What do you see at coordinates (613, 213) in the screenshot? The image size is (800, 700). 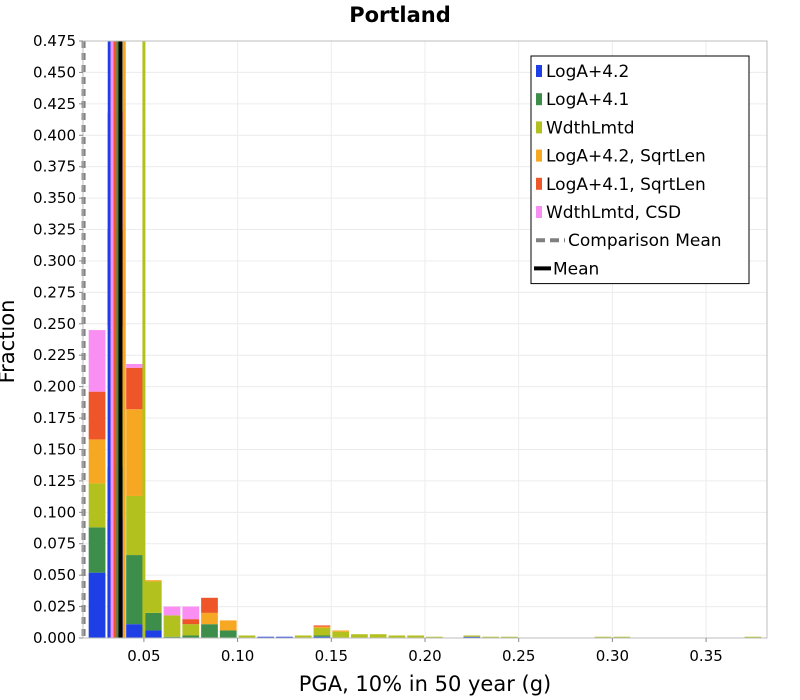 I see `legend-label: WdthLmtd, CSD` at bounding box center [613, 213].